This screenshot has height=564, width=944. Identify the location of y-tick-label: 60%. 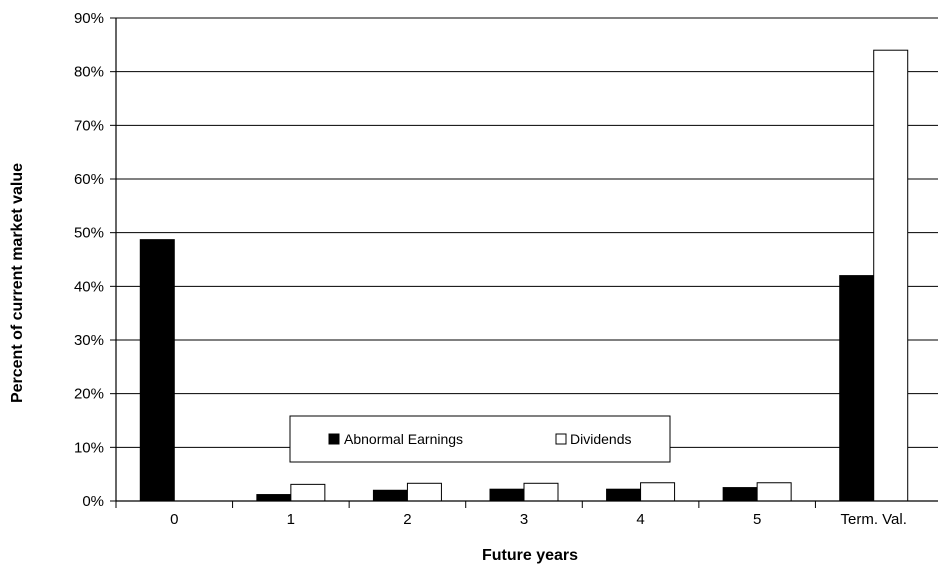
(89, 179).